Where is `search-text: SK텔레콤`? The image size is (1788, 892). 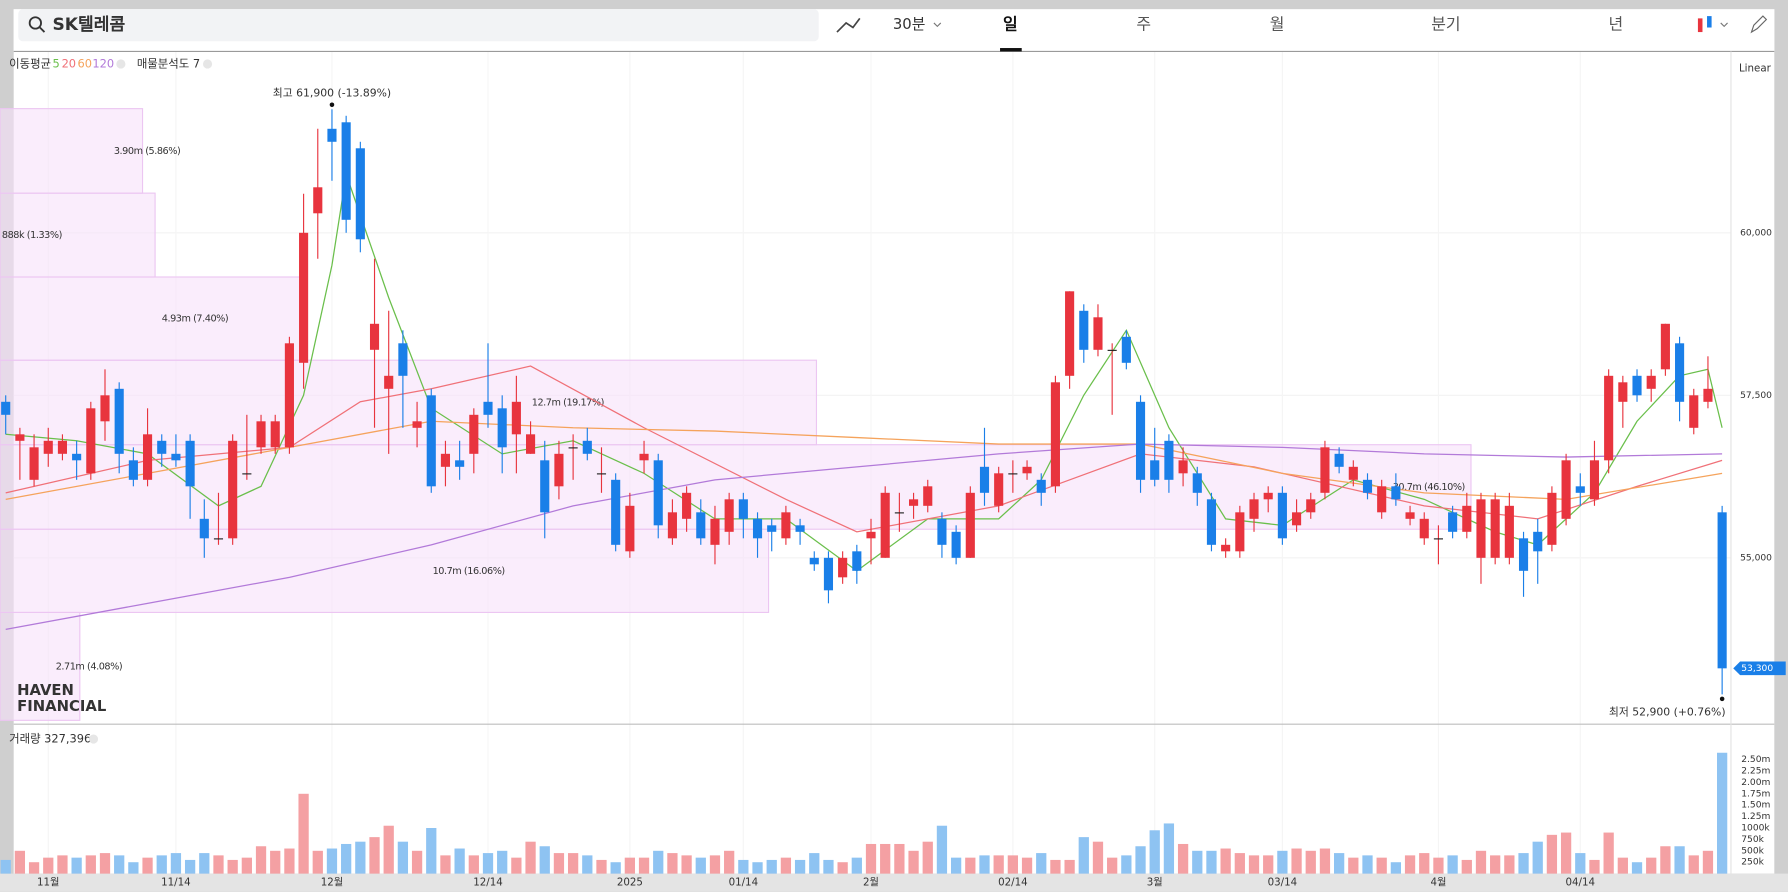
search-text: SK텔레콤 is located at coordinates (88, 25).